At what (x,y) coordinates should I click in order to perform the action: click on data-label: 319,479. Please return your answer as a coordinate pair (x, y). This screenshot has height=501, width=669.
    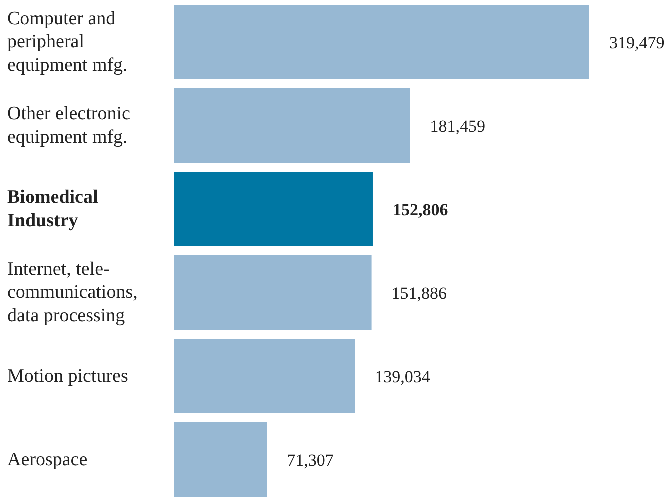
    Looking at the image, I should click on (637, 42).